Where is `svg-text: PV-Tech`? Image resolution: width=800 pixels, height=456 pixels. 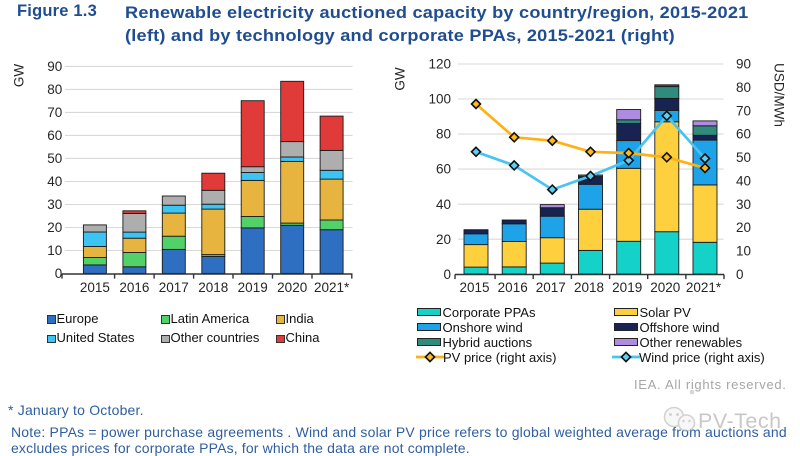 svg-text: PV-Tech is located at coordinates (740, 421).